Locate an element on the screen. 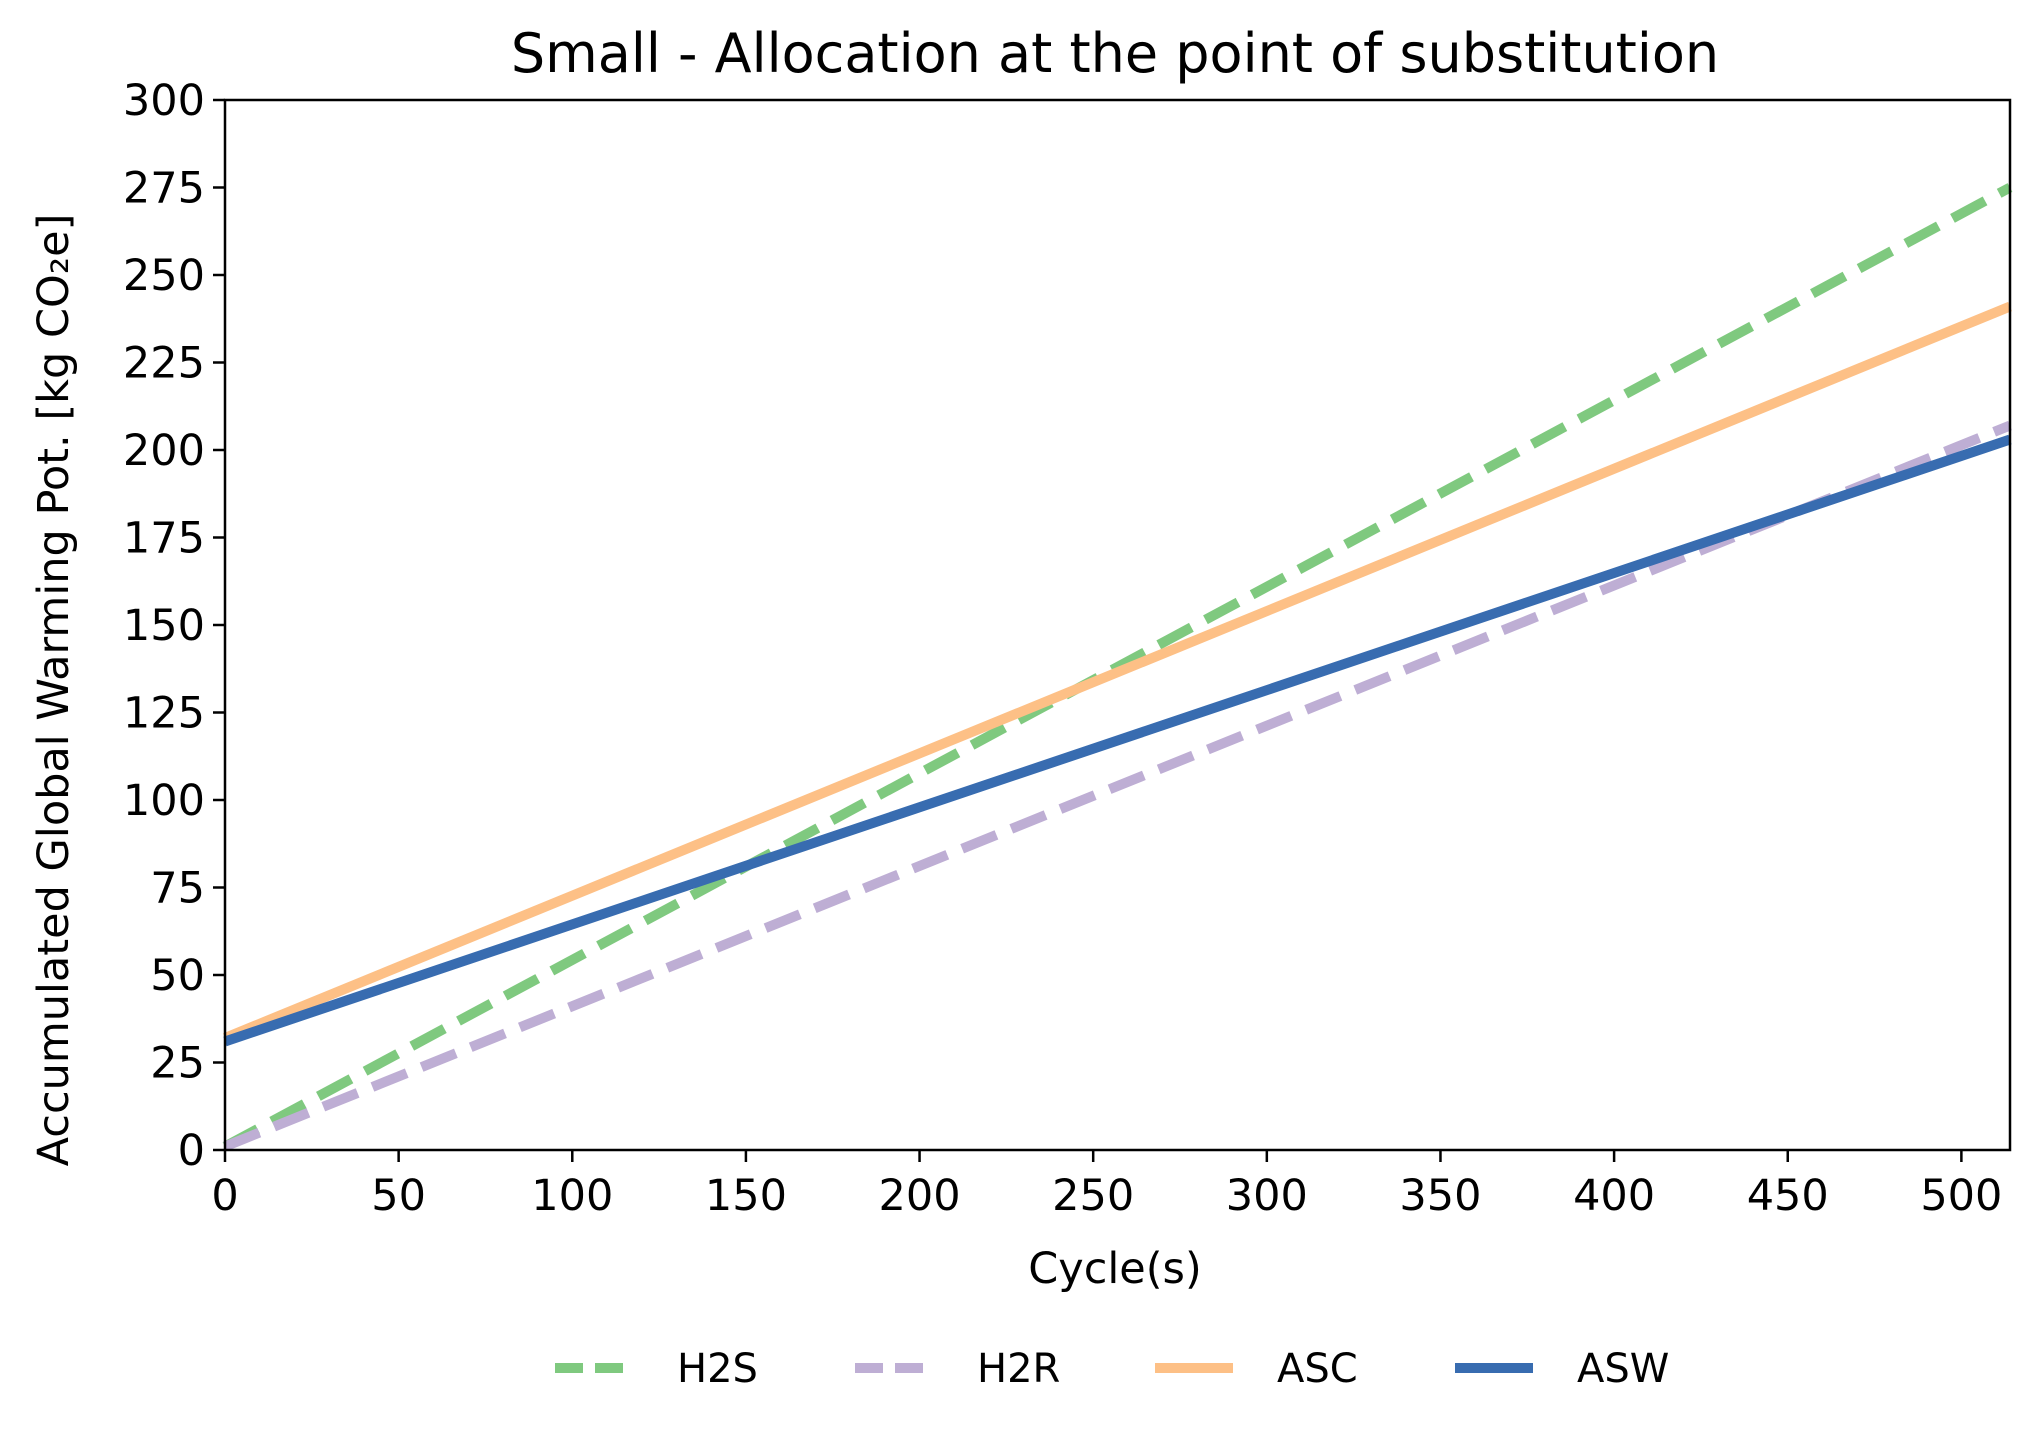 This screenshot has width=2034, height=1433. legend-label: H2S is located at coordinates (717, 1369).